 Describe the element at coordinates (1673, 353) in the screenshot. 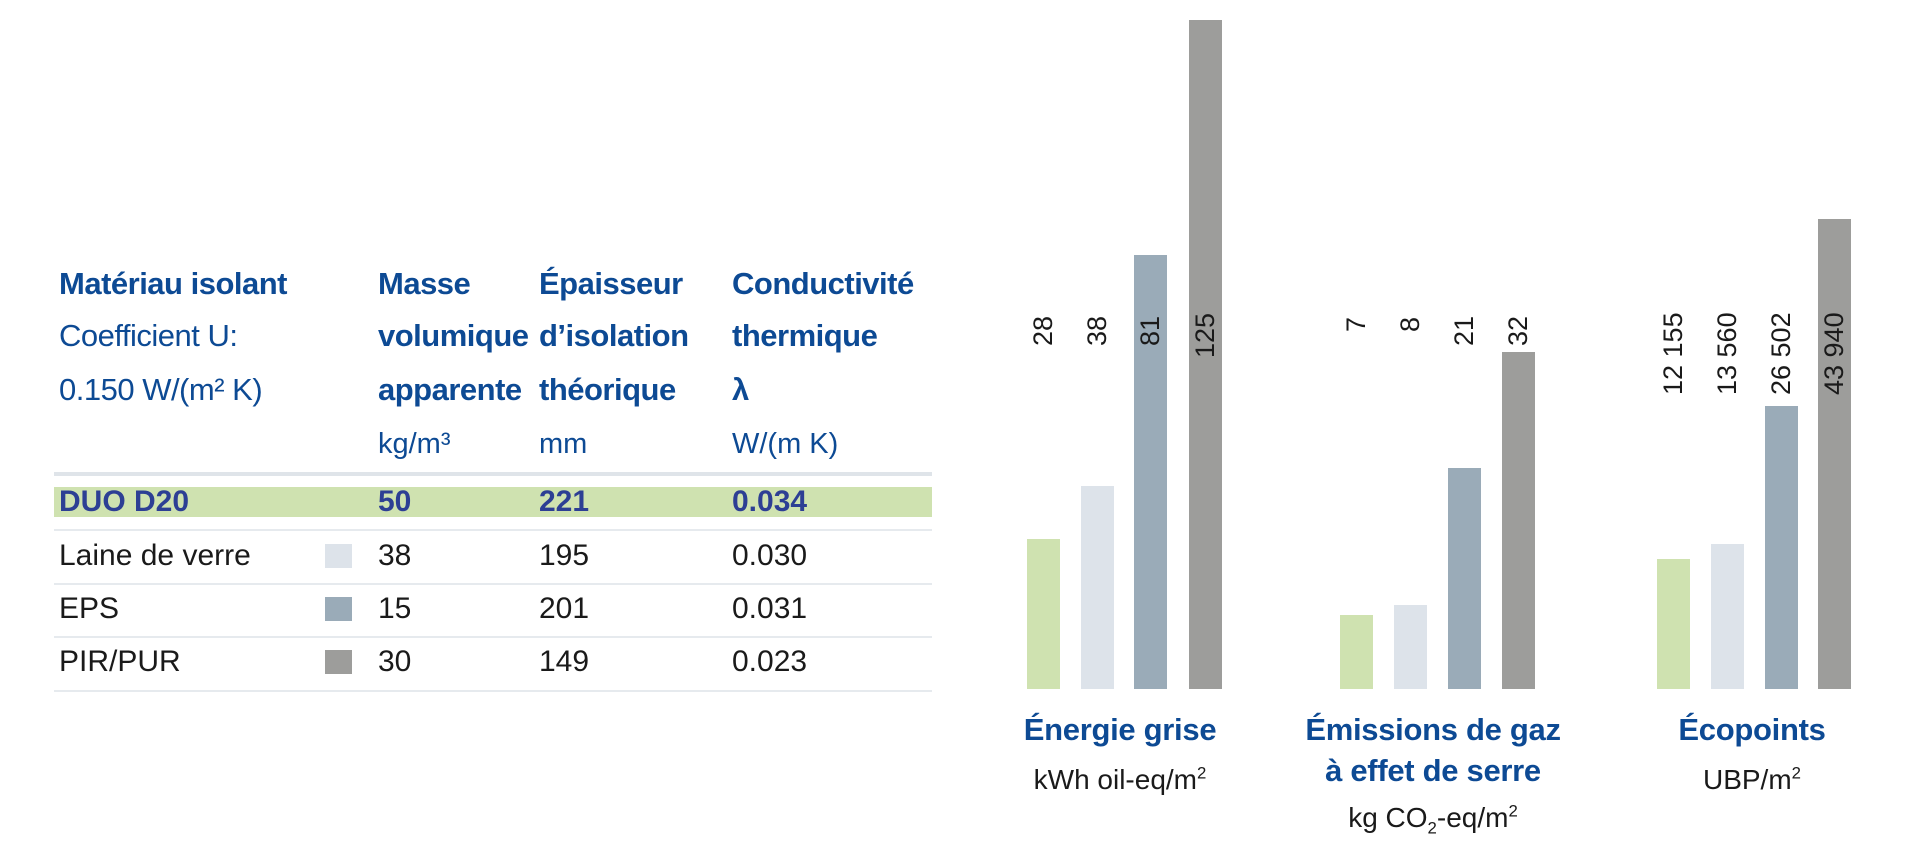

I see `value-label: 12 155` at that location.